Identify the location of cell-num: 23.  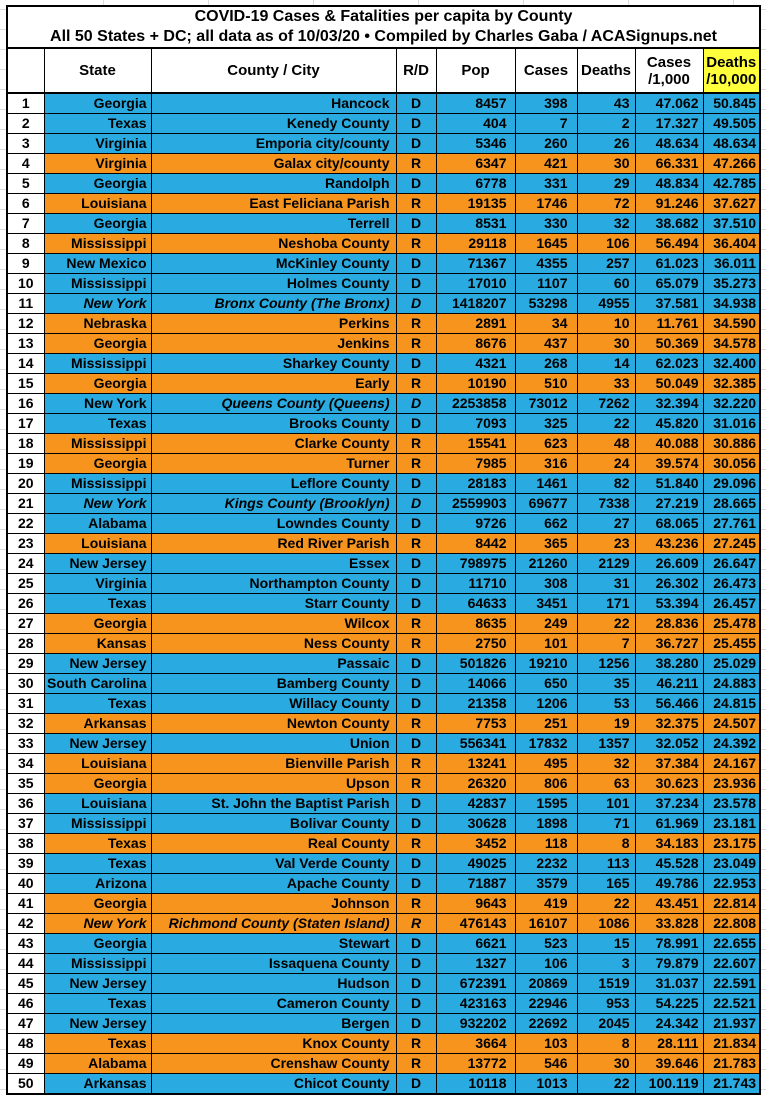
(25, 543).